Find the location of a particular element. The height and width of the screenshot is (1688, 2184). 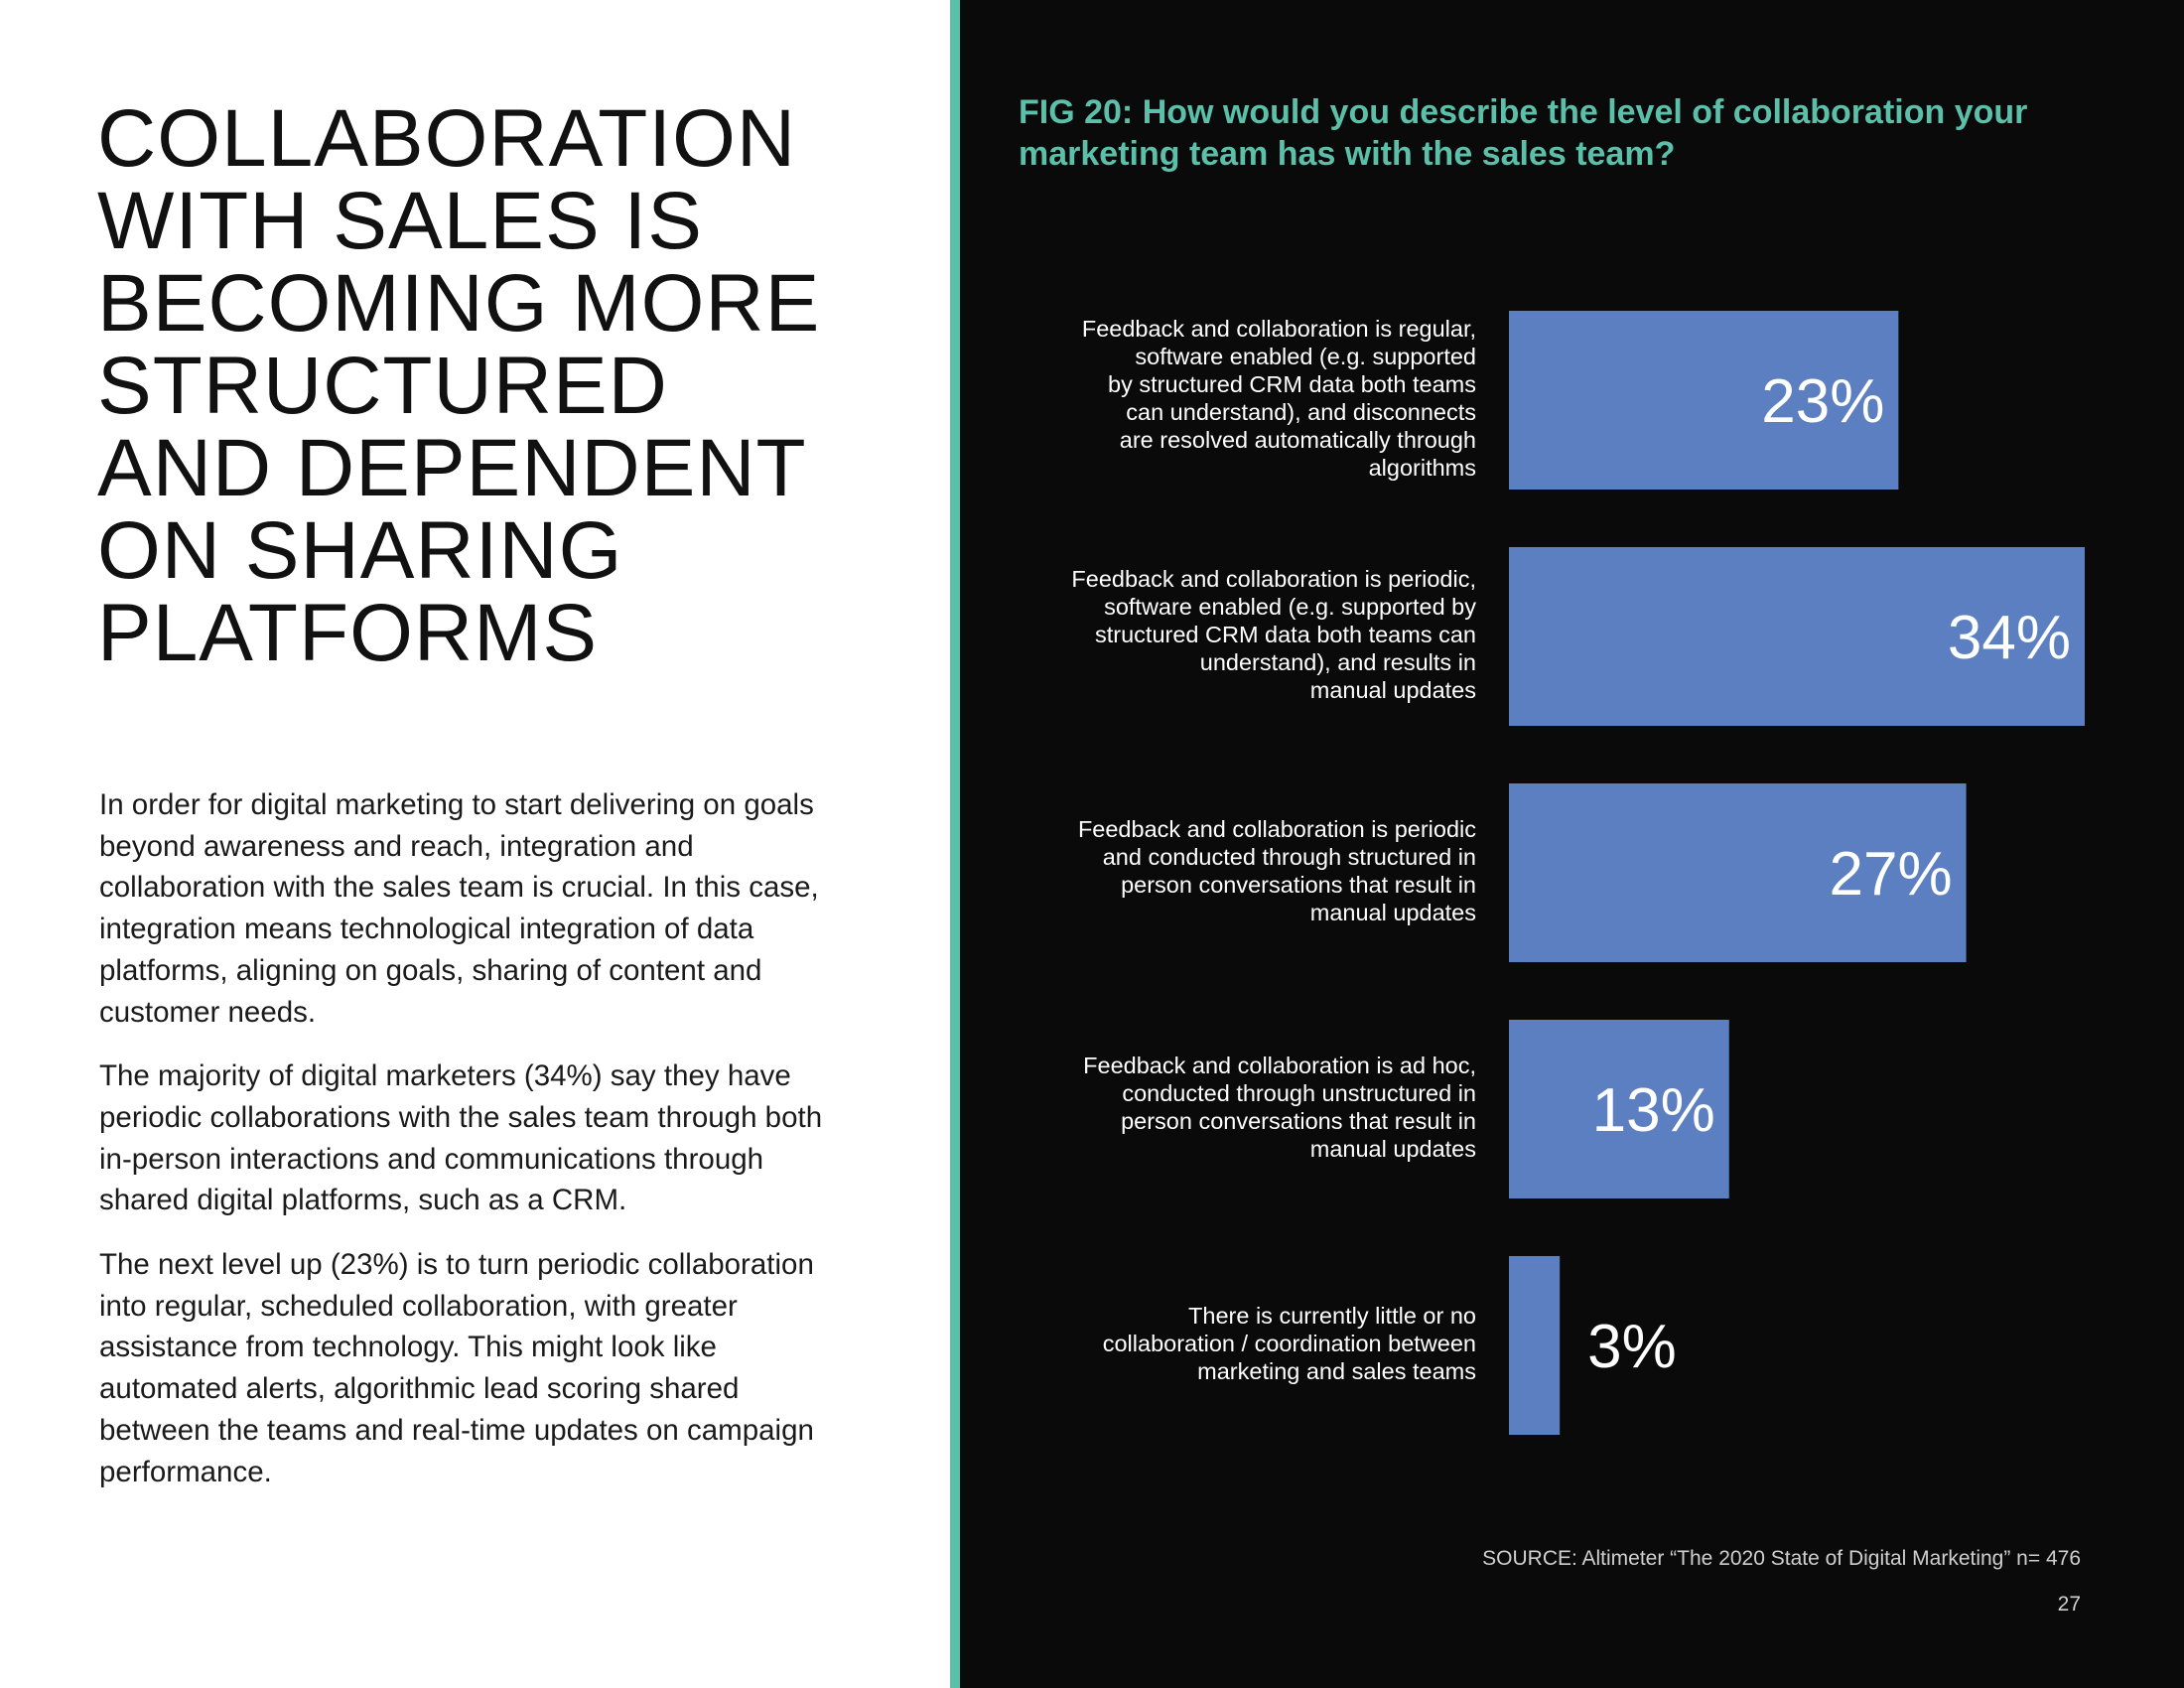

accent-divider is located at coordinates (955, 844).